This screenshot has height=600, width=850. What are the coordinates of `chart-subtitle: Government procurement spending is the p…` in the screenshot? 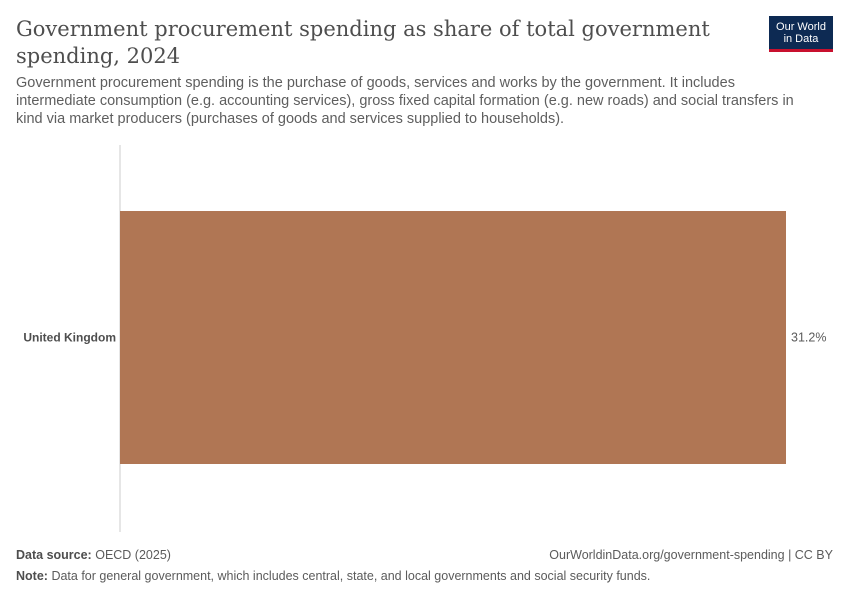 It's located at (405, 101).